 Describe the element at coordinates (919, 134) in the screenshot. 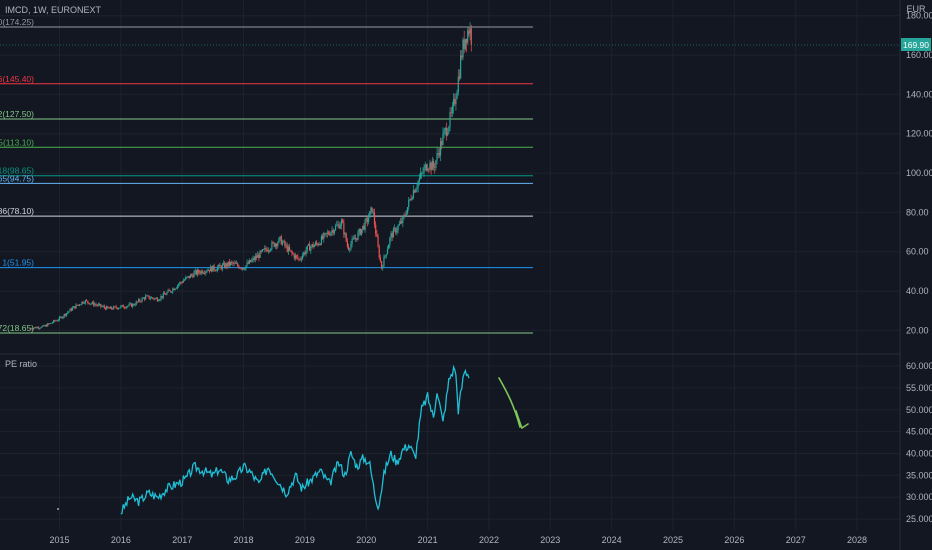

I see `y-tick-label: 120.00` at that location.